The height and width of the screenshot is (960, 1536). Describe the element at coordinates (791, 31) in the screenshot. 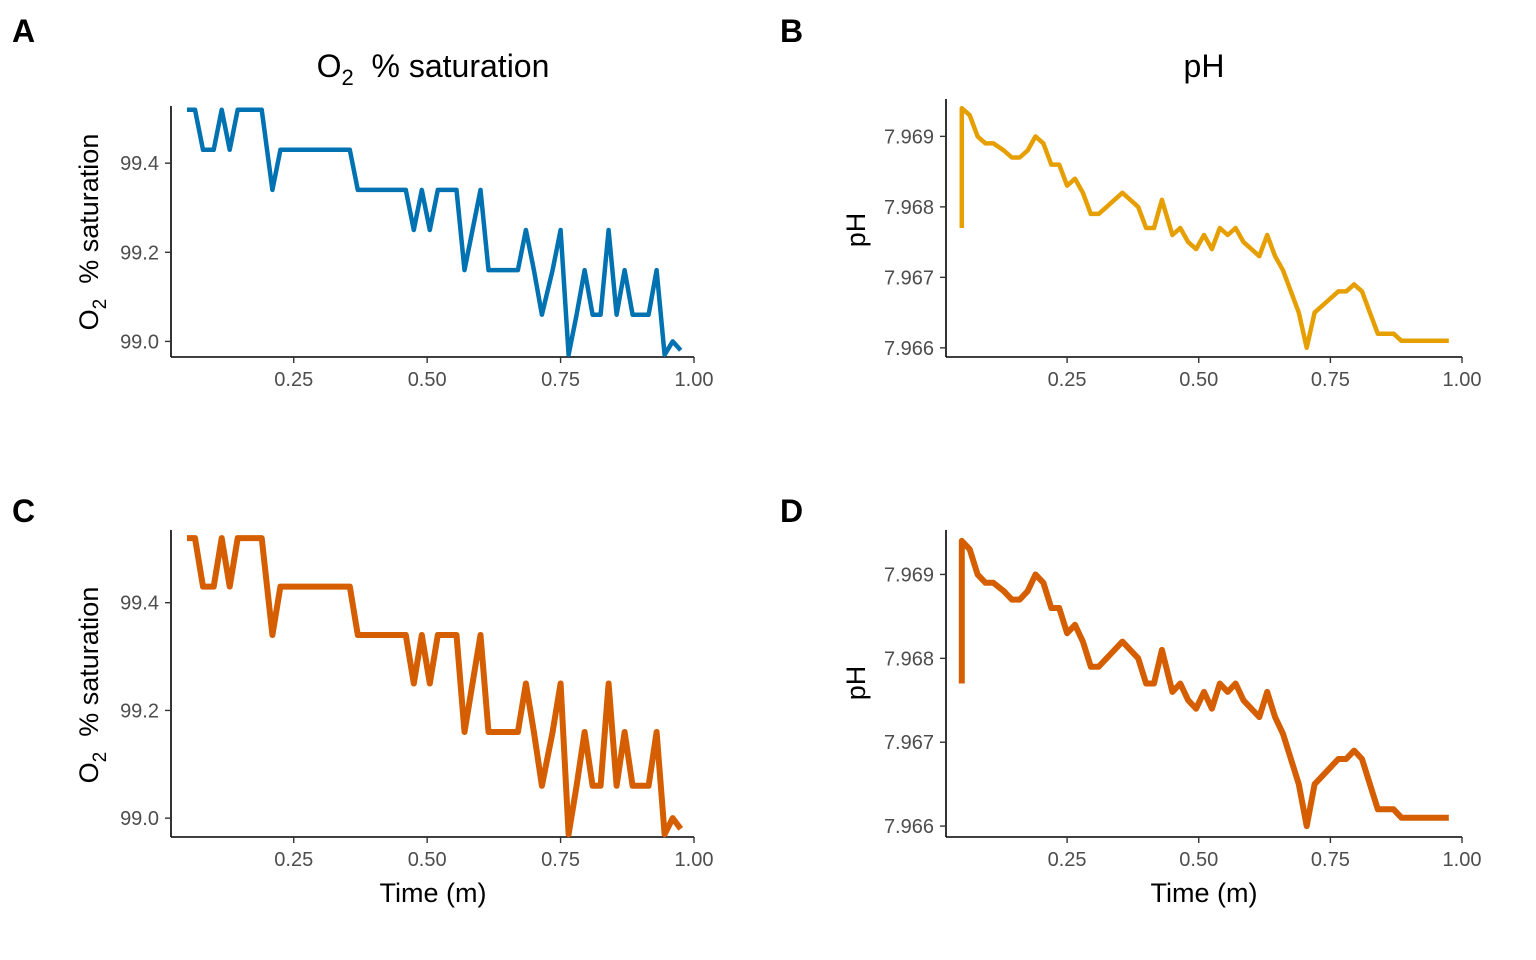

I see `panel-label-b: B` at that location.